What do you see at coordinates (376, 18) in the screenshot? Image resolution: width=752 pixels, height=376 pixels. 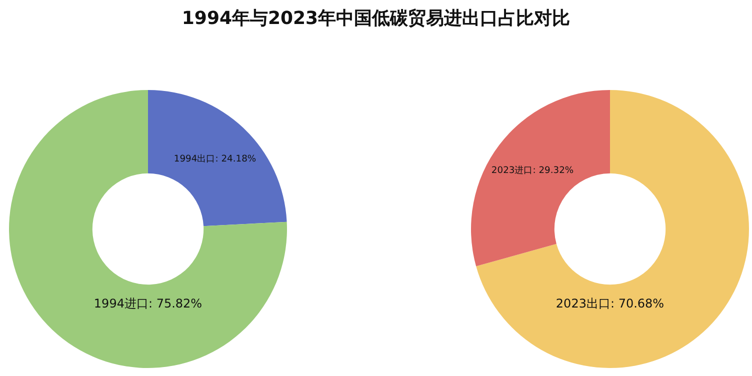 I see `text: 1994年与2023年中国低碳贸易进出口占比对比` at bounding box center [376, 18].